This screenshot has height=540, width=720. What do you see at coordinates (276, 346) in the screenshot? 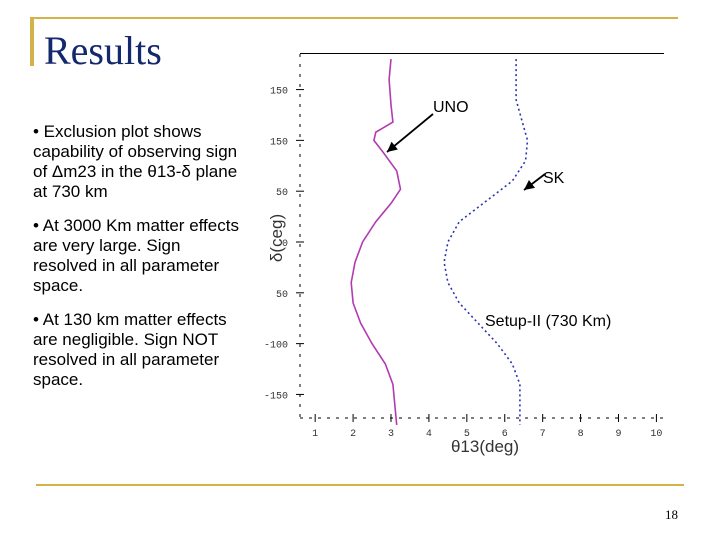
I see `y-tick-label: -100` at bounding box center [276, 346].